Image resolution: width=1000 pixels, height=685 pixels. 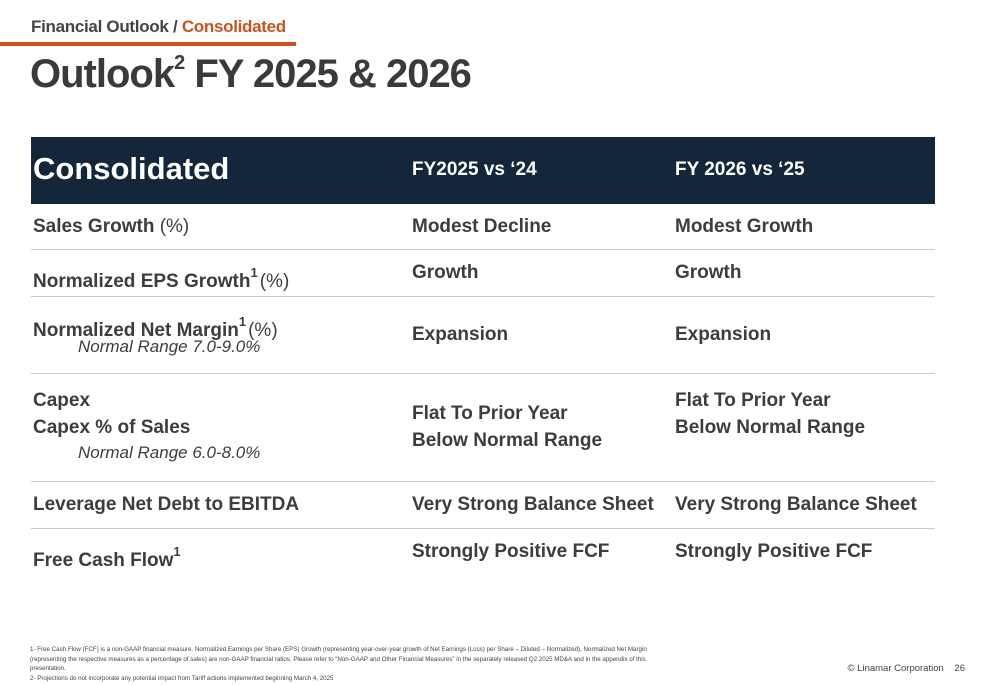 I want to click on row-value-fy2026: Very Strong Balance Sheet, so click(x=796, y=504).